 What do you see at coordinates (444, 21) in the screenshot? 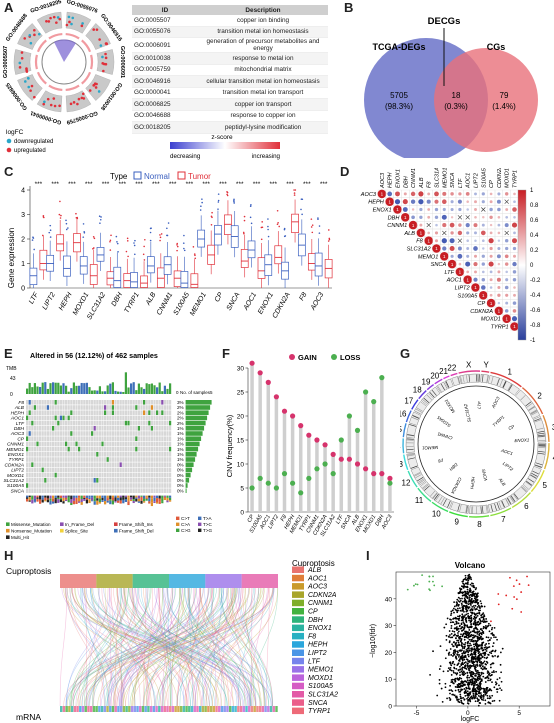
I see `venn-title: DECGs` at bounding box center [444, 21].